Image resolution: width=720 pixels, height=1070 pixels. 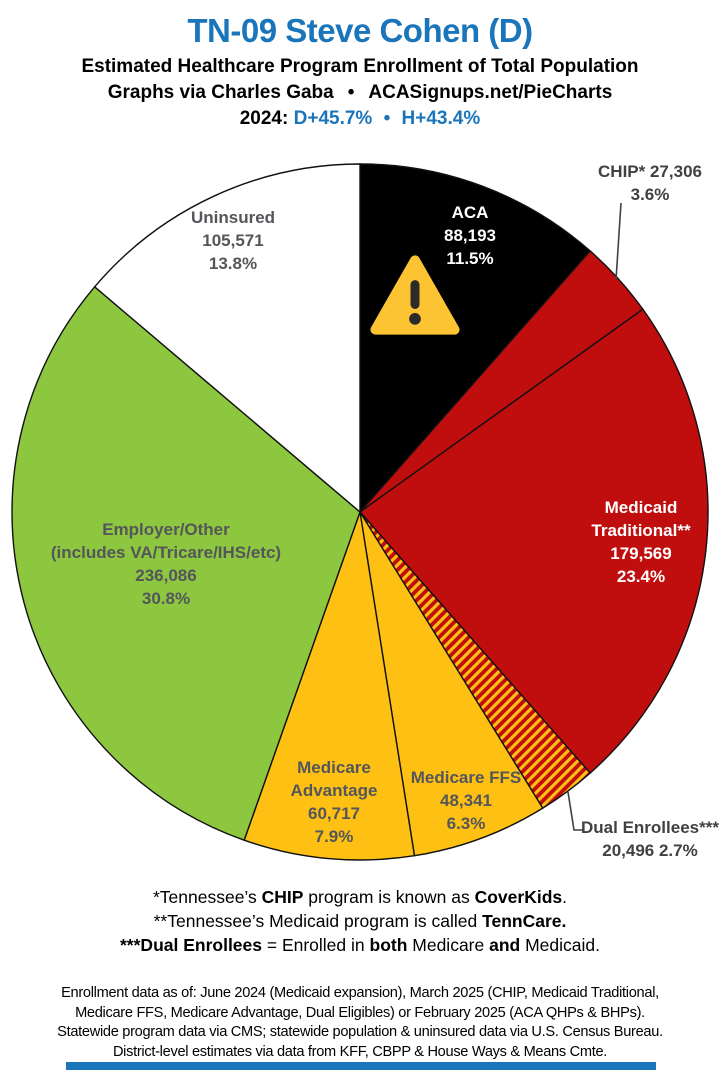 What do you see at coordinates (475, 338) in the screenshot?
I see `pie-slice-aca` at bounding box center [475, 338].